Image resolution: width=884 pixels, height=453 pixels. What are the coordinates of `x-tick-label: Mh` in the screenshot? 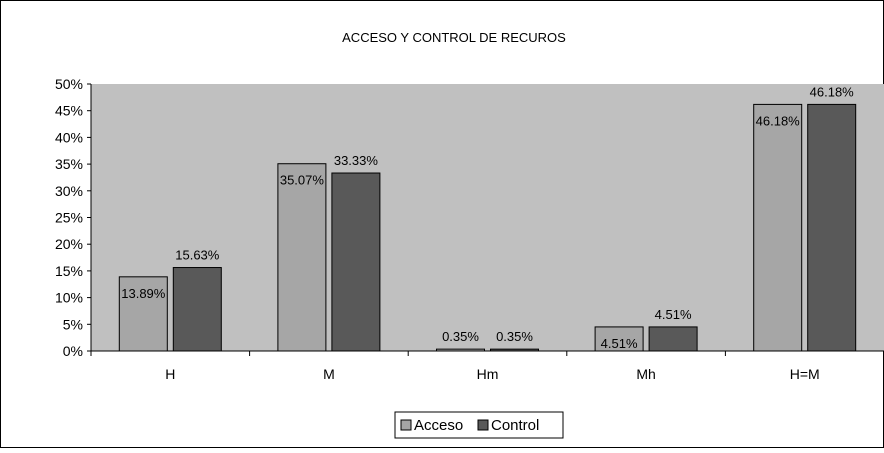 It's located at (645, 374).